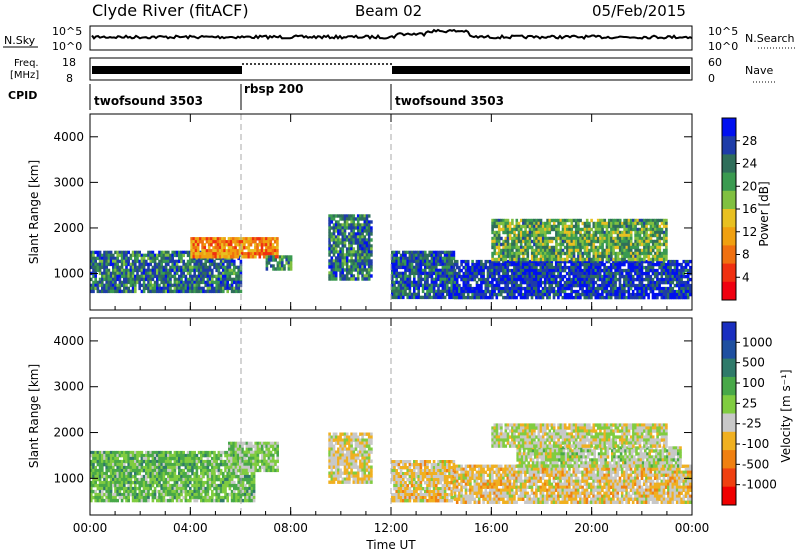  Describe the element at coordinates (148, 101) in the screenshot. I see `cpid-segment-1: twofsound 3503` at that location.